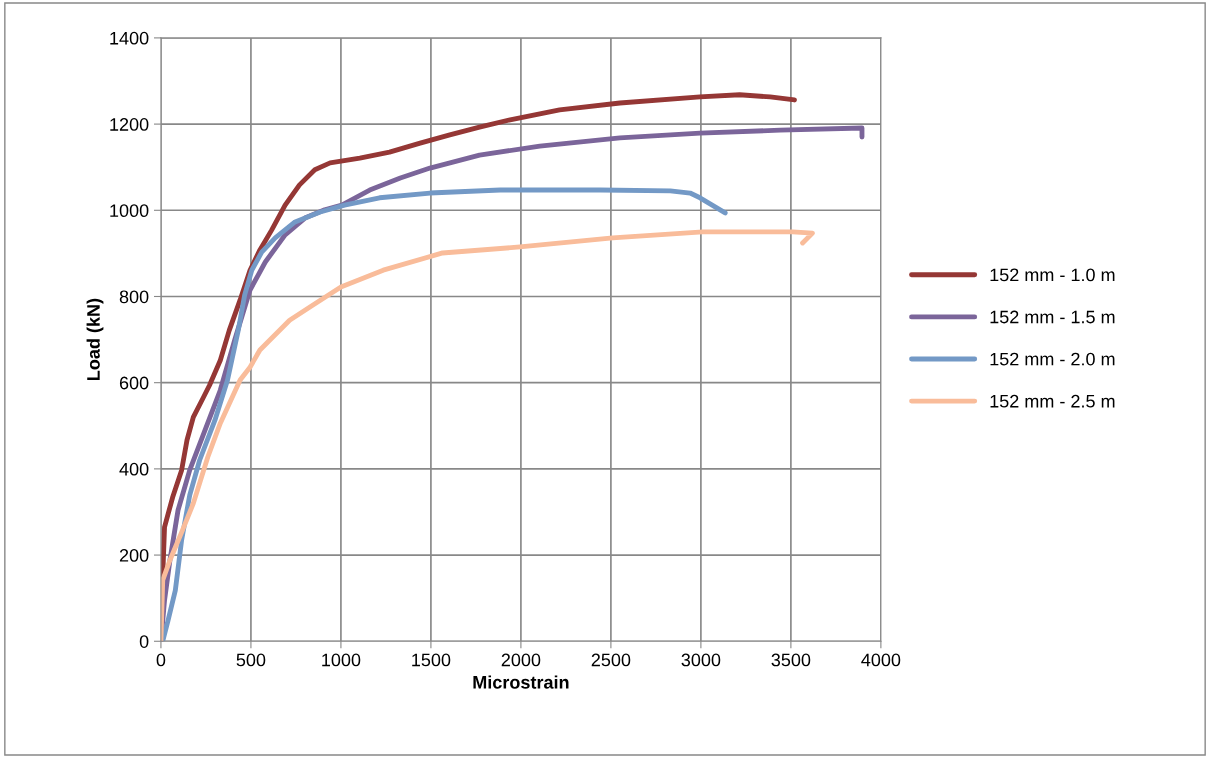 The height and width of the screenshot is (758, 1210). Describe the element at coordinates (791, 660) in the screenshot. I see `x-tick-label: 3500` at that location.